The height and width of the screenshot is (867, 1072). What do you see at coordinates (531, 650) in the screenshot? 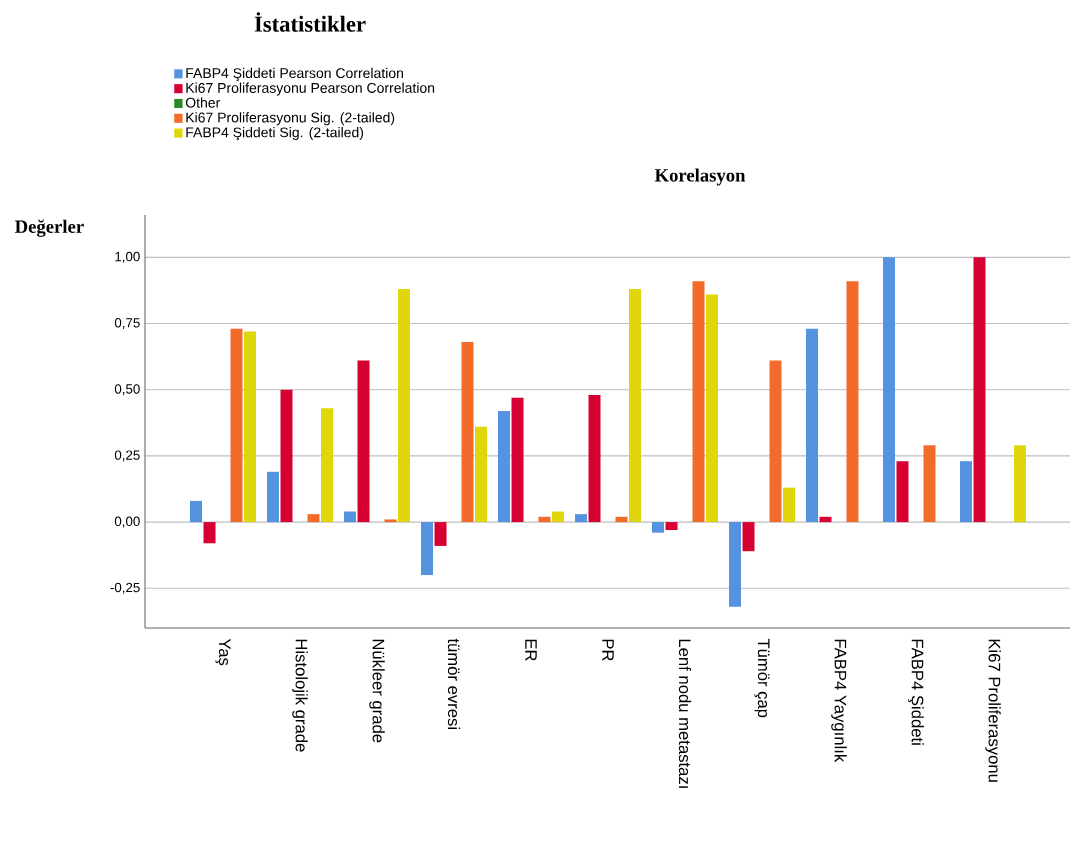
I see `x-tick-label: ER` at bounding box center [531, 650].